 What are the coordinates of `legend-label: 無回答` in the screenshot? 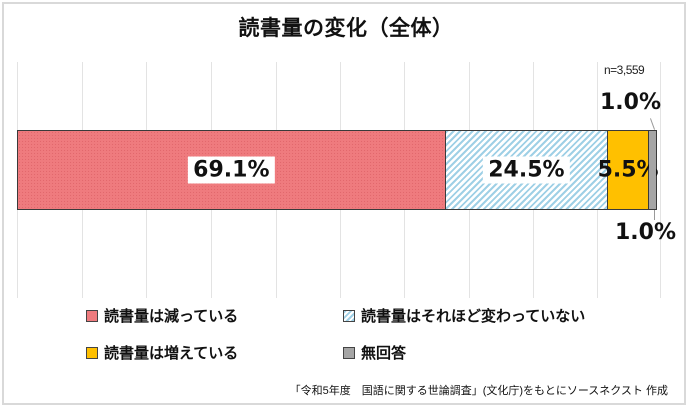 It's located at (384, 353).